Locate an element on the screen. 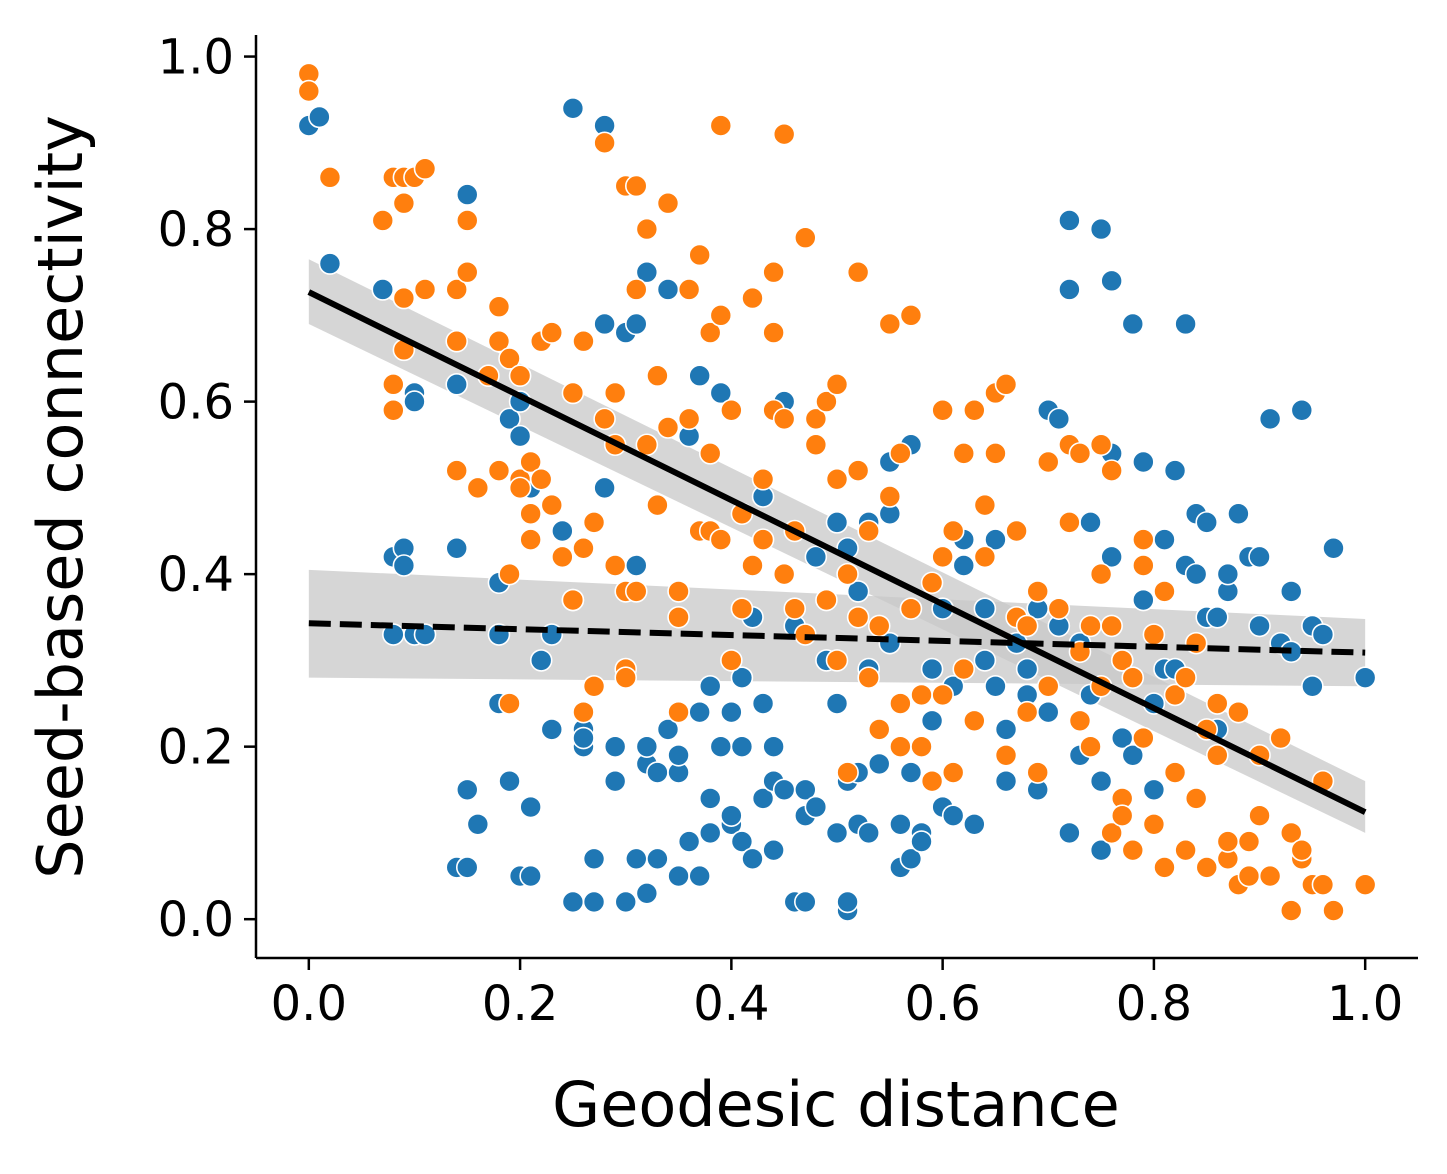 The image size is (1447, 1174). y-tick-label: 0.2 is located at coordinates (196, 748).